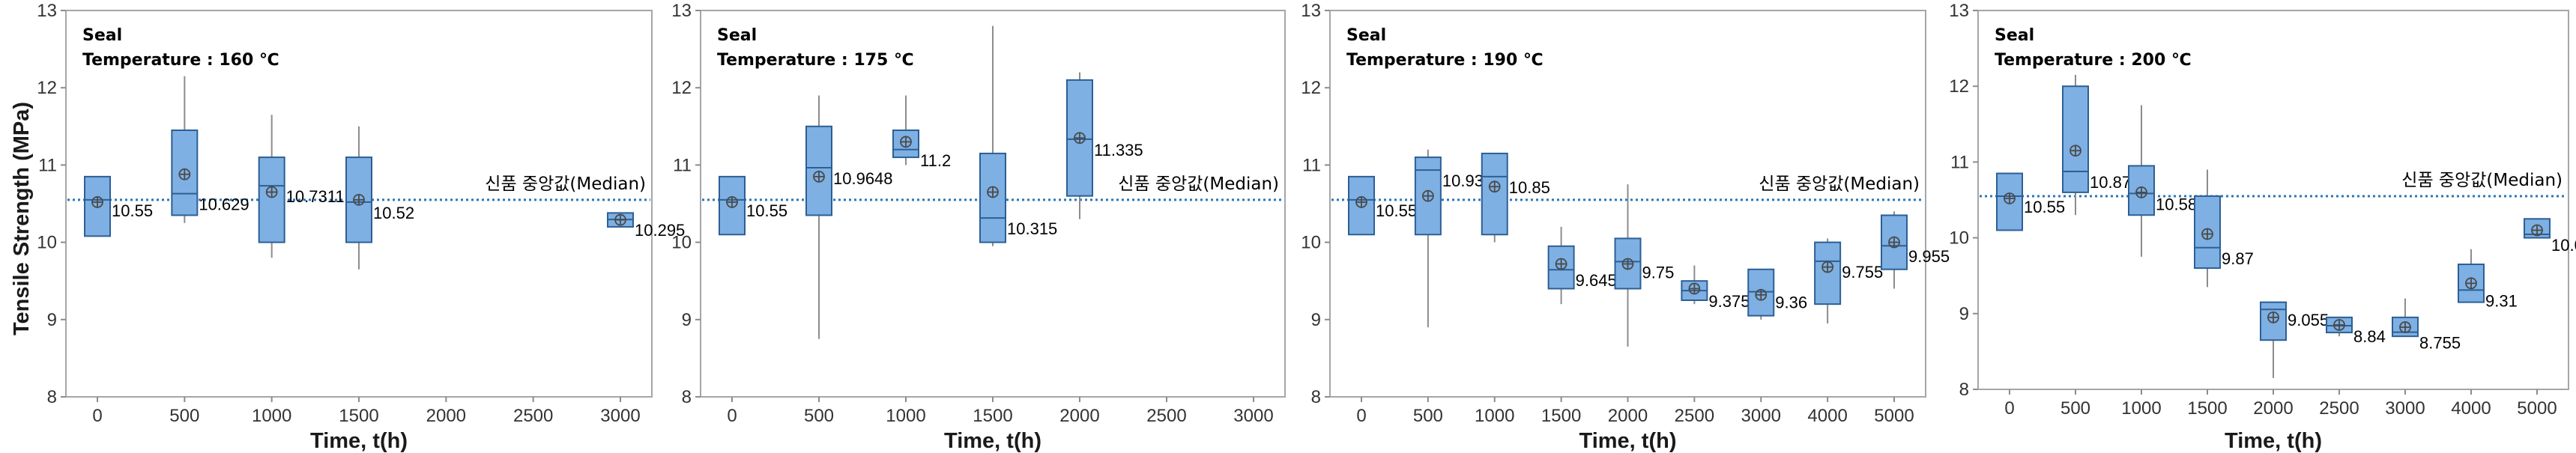  I want to click on chart4-y-tick-label: 13, so click(1959, 11).